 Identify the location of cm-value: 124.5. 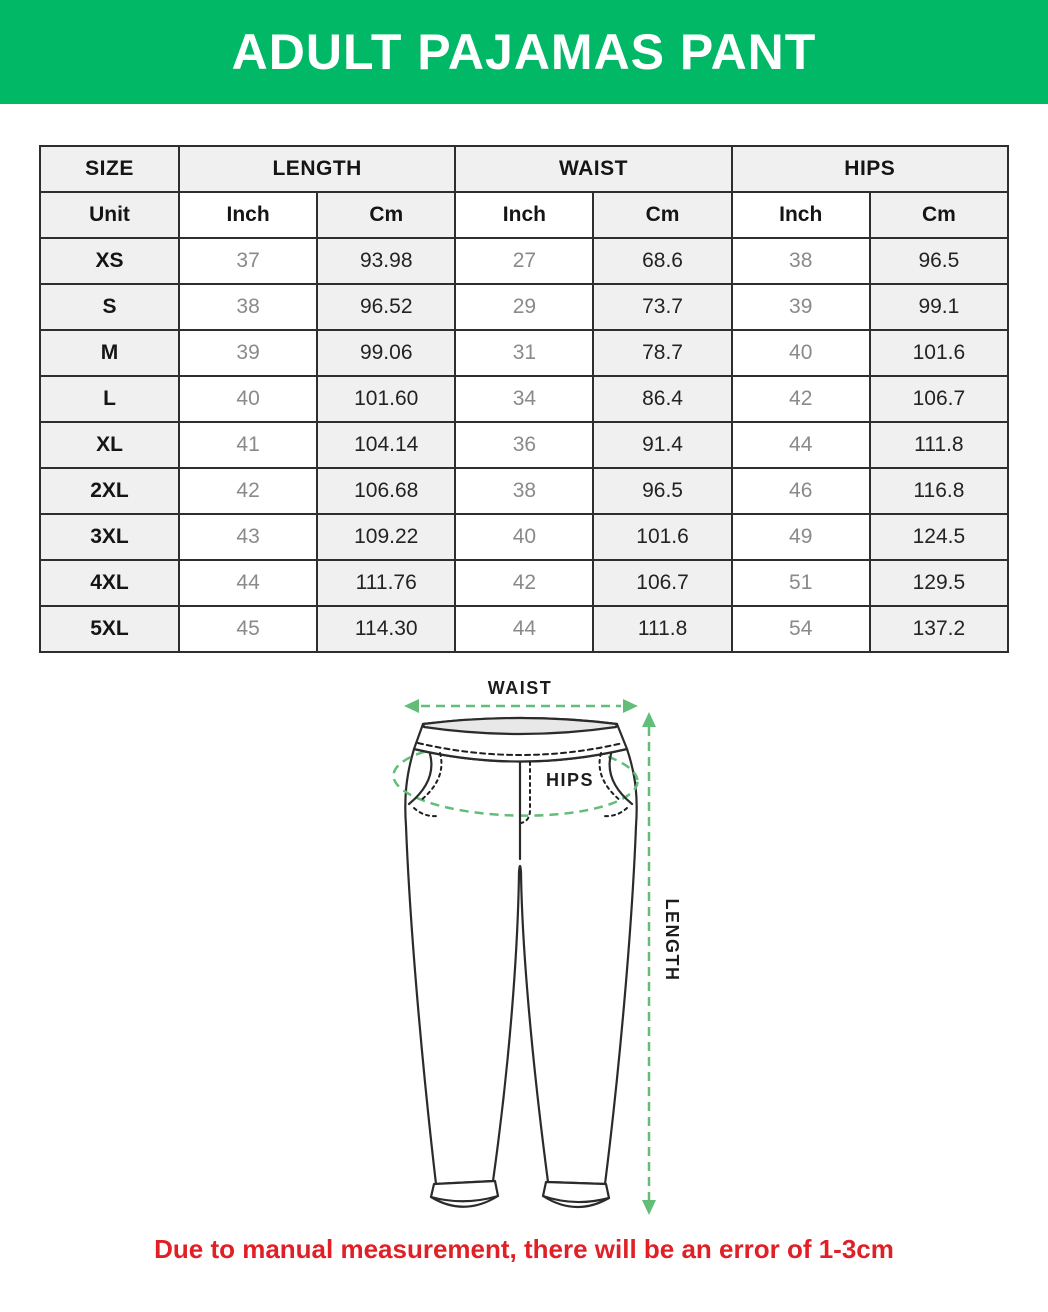
(939, 537).